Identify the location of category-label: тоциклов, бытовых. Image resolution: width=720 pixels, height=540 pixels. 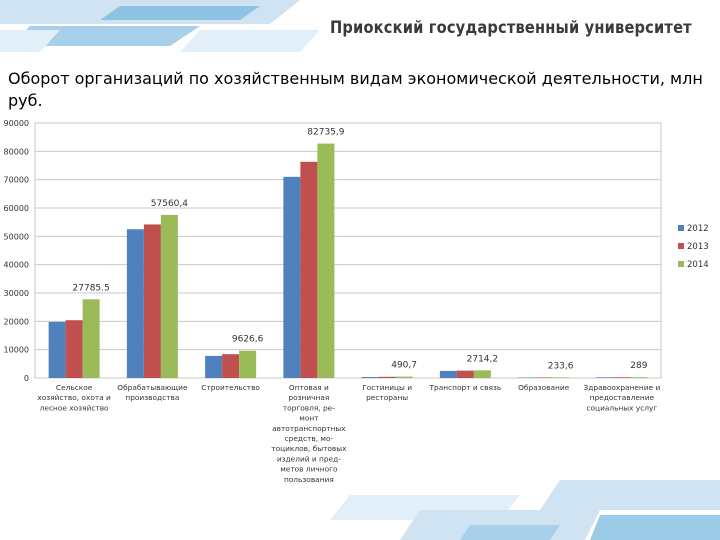
(309, 448).